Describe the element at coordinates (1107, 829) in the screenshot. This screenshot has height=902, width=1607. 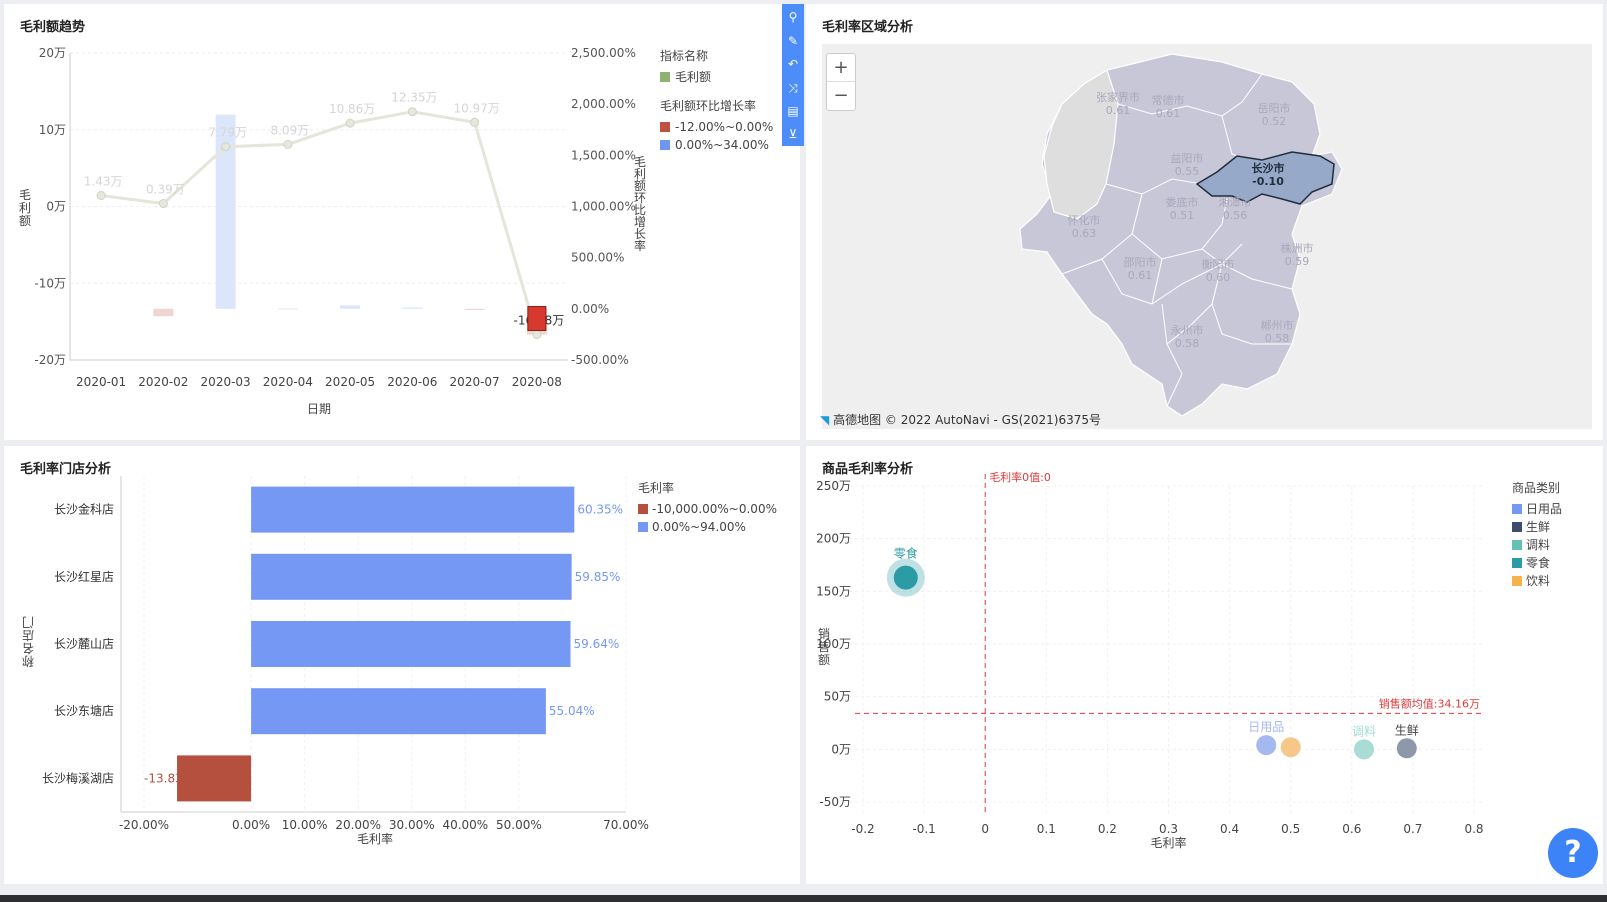
I see `x-tick-label: 0.2` at that location.